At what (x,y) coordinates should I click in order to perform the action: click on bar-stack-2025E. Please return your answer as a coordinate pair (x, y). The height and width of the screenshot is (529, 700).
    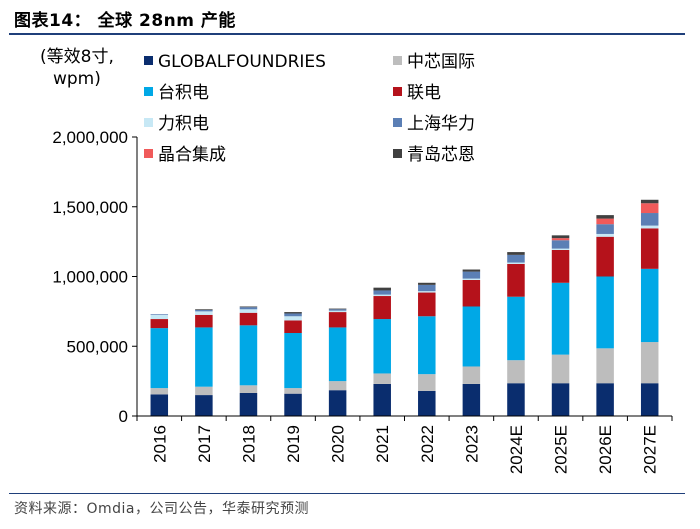
    Looking at the image, I should click on (560, 325).